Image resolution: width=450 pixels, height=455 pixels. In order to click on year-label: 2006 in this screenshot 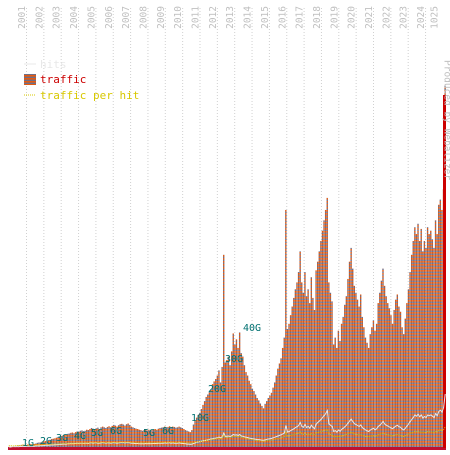, I will do `click(109, 17)`.